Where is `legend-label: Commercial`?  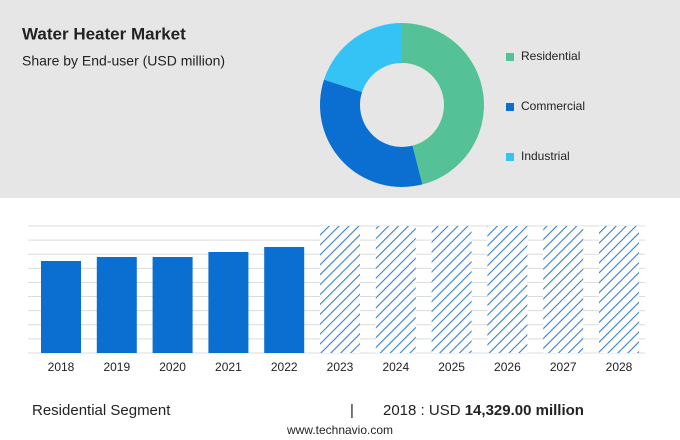 legend-label: Commercial is located at coordinates (553, 106).